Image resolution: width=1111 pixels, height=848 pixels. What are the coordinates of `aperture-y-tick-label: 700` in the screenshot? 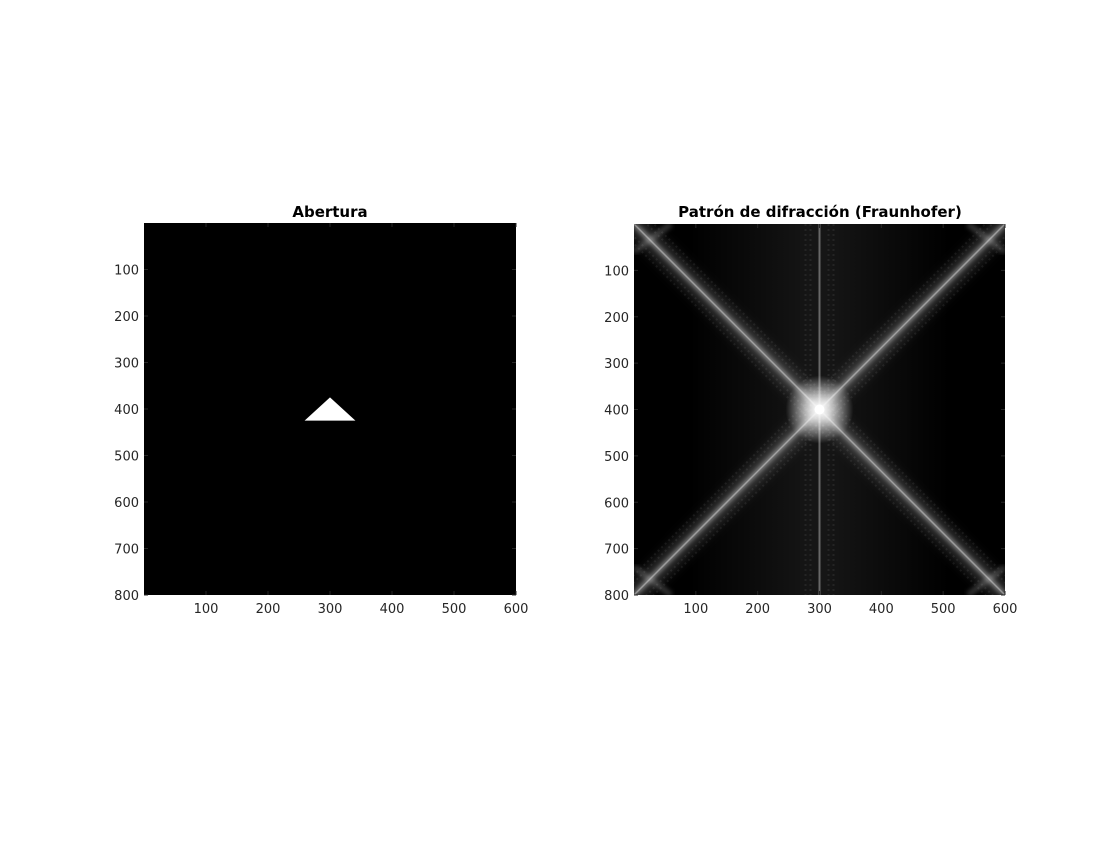 It's located at (126, 550).